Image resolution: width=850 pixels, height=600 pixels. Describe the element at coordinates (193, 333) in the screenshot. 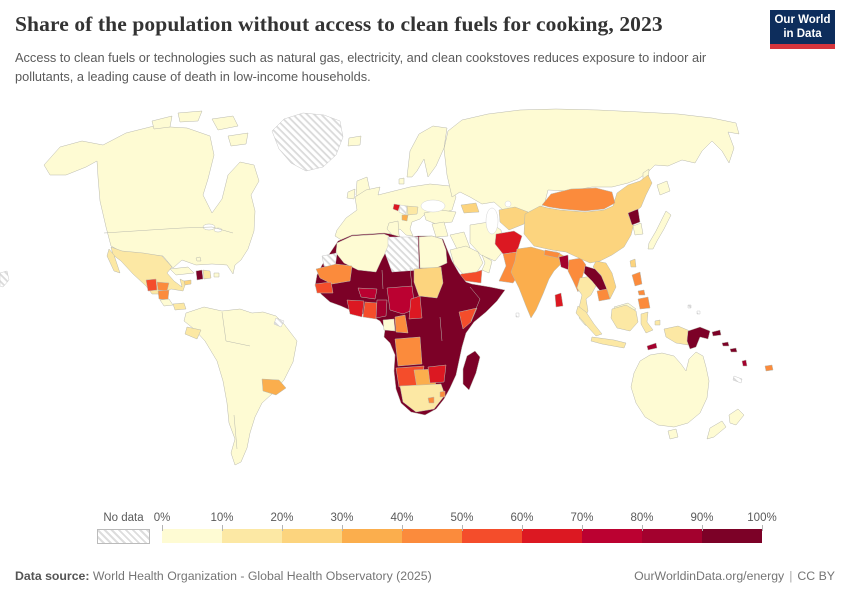

I see `region-ecuador` at that location.